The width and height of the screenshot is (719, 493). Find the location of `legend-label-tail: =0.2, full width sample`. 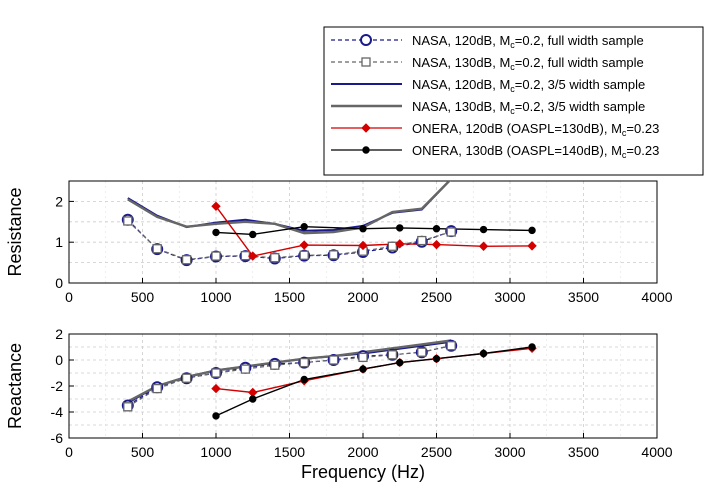

legend-label-tail: =0.2, full width sample is located at coordinates (579, 62).